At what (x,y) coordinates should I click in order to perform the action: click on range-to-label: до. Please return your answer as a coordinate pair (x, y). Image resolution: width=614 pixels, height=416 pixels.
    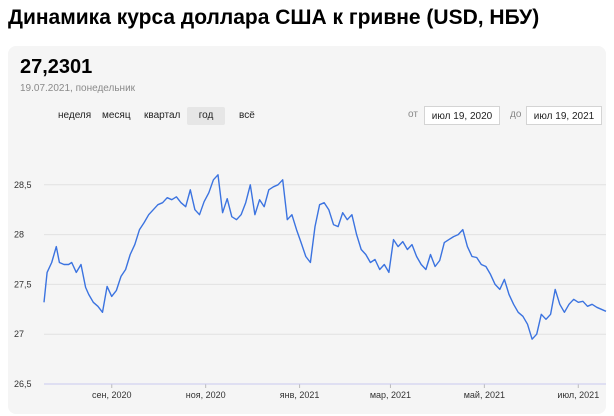
    Looking at the image, I should click on (516, 114).